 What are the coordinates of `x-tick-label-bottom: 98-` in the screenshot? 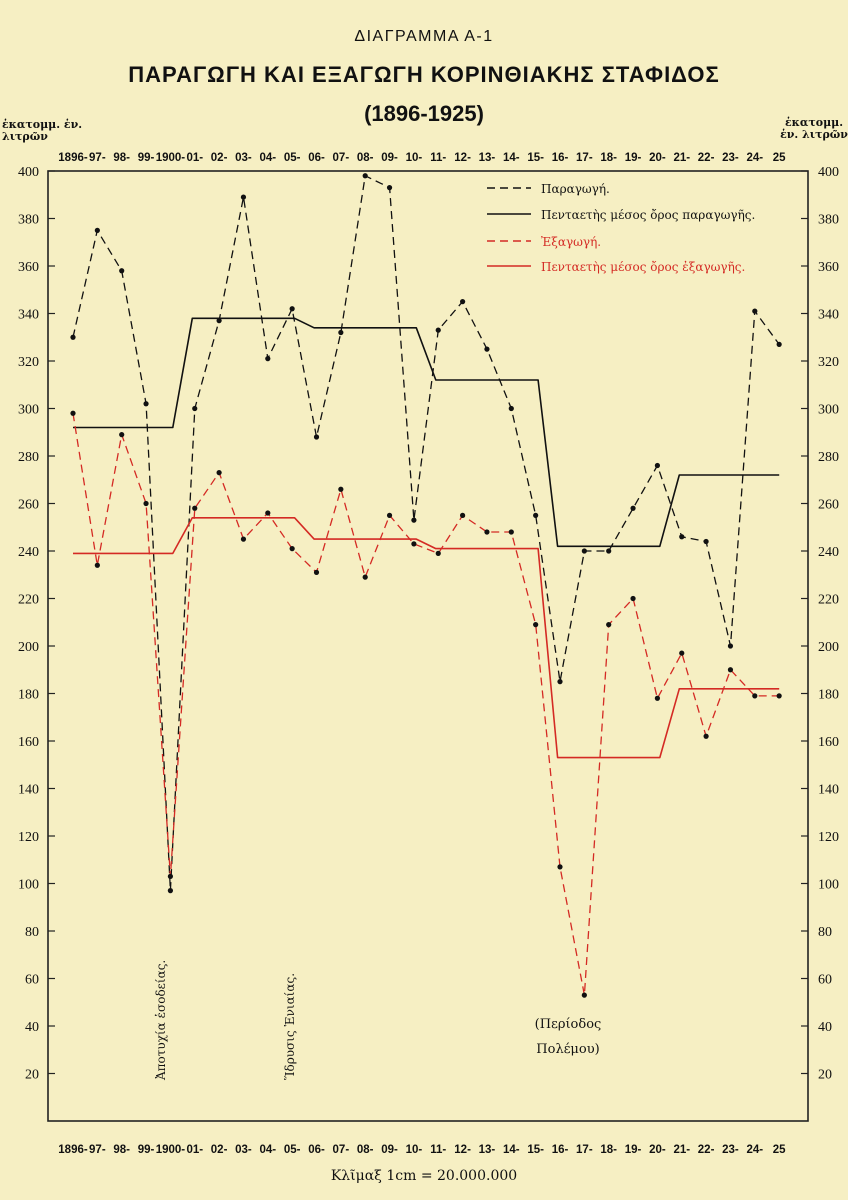 It's located at (121, 1150).